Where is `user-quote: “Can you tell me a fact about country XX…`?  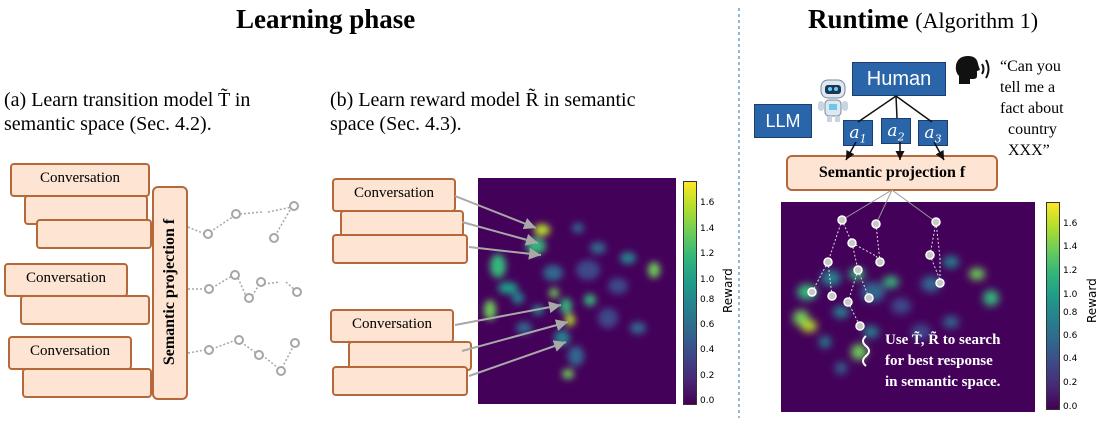 user-quote: “Can you tell me a fact about country XX… is located at coordinates (1032, 108).